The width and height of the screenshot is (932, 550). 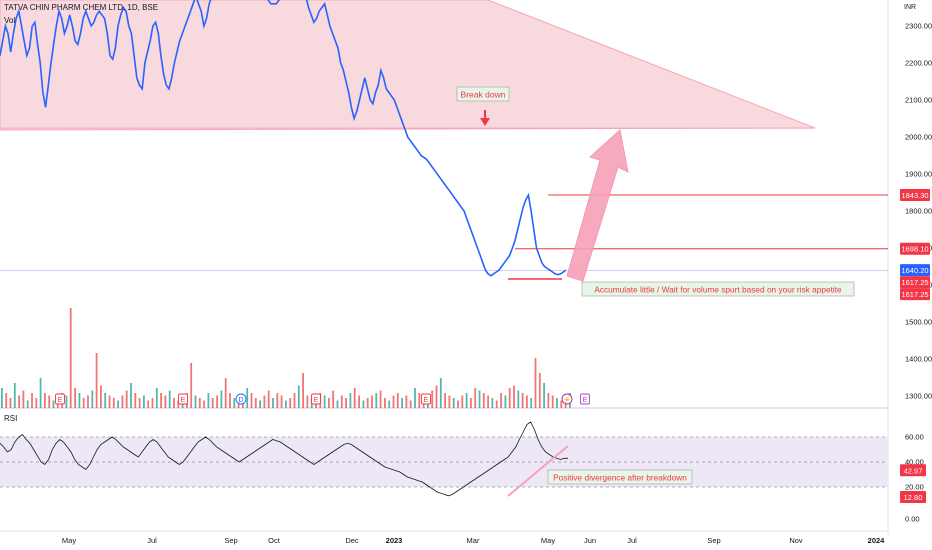 I want to click on rsi-indicator-label: RSI, so click(x=10, y=418).